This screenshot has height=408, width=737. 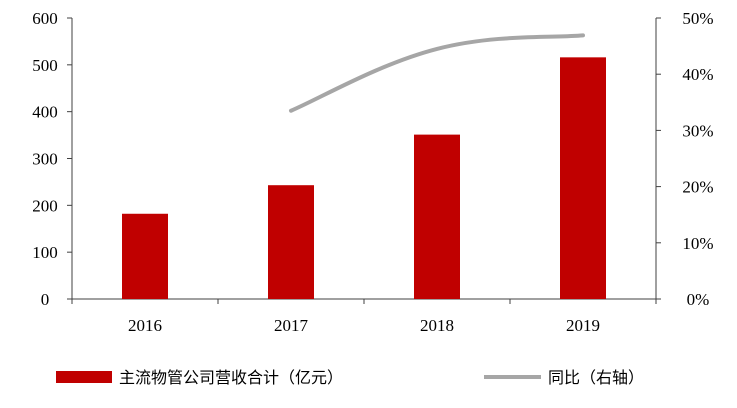 What do you see at coordinates (697, 187) in the screenshot?
I see `right-tick-label: 20%` at bounding box center [697, 187].